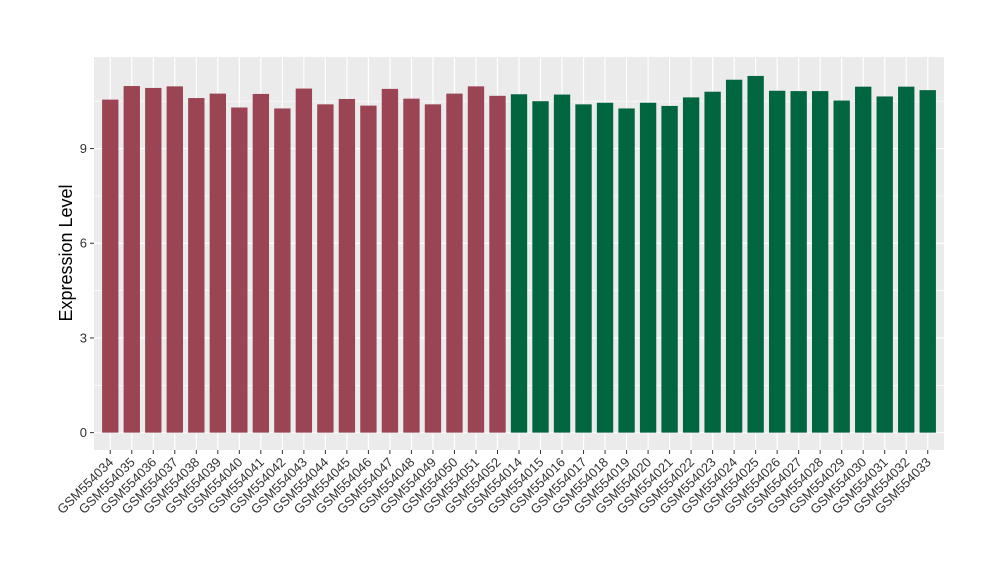  Describe the element at coordinates (433, 268) in the screenshot. I see `bar-GSM554049` at that location.